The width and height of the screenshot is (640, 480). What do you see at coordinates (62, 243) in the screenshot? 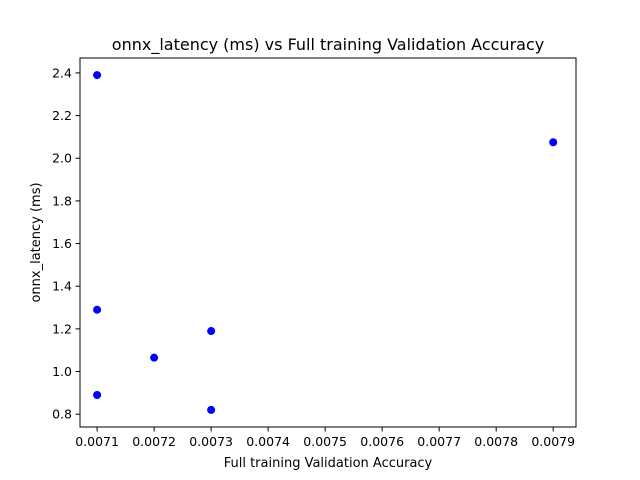
I see `y-tick-label: 1.6` at bounding box center [62, 243].